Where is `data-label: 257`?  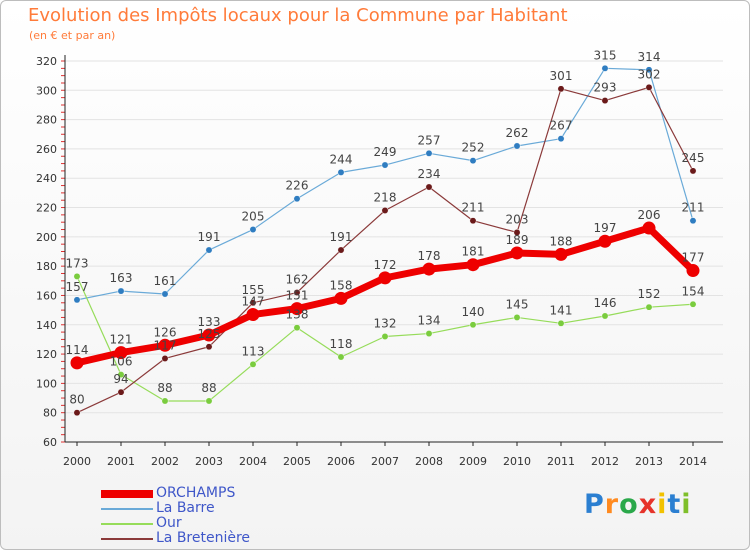
data-label: 257 is located at coordinates (429, 140).